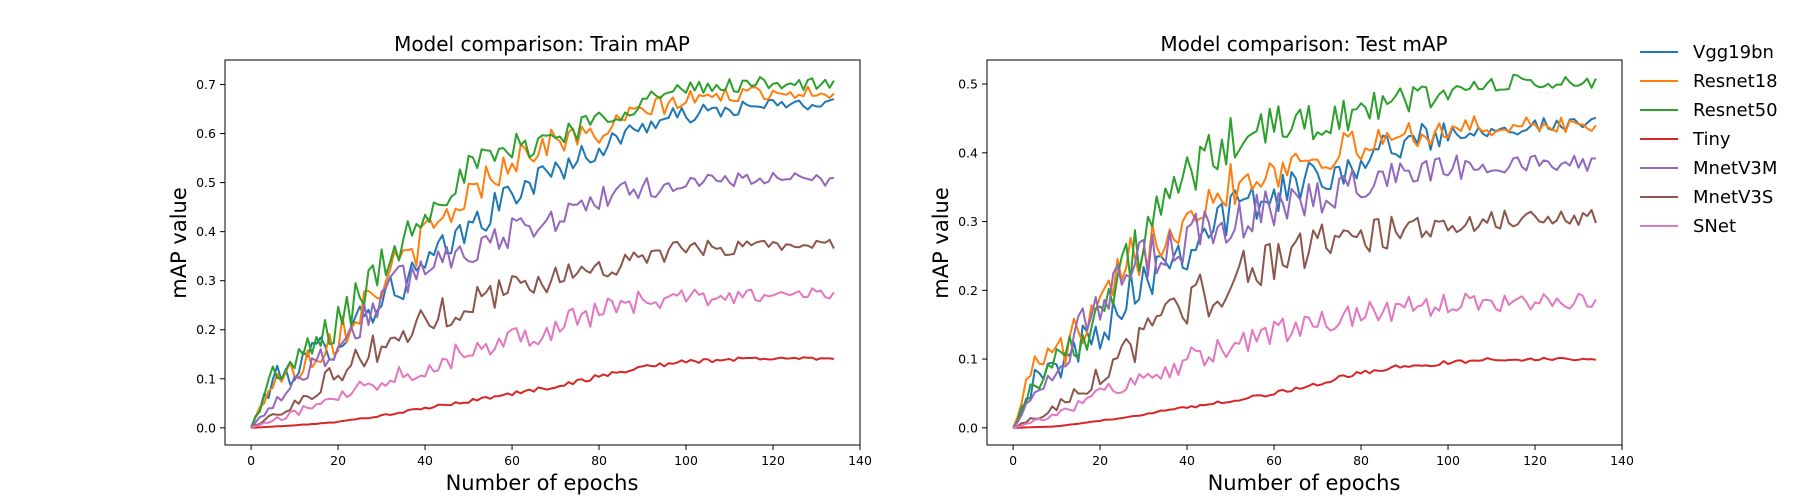  What do you see at coordinates (1735, 110) in the screenshot?
I see `legend-label: Resnet50` at bounding box center [1735, 110].